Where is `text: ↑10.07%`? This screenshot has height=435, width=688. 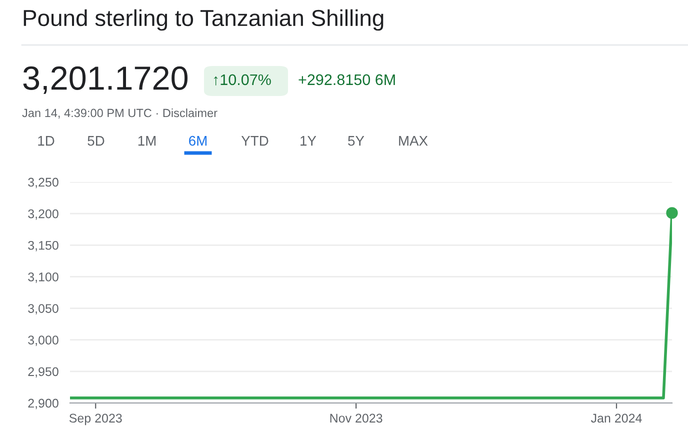
text: ↑10.07% is located at coordinates (242, 80).